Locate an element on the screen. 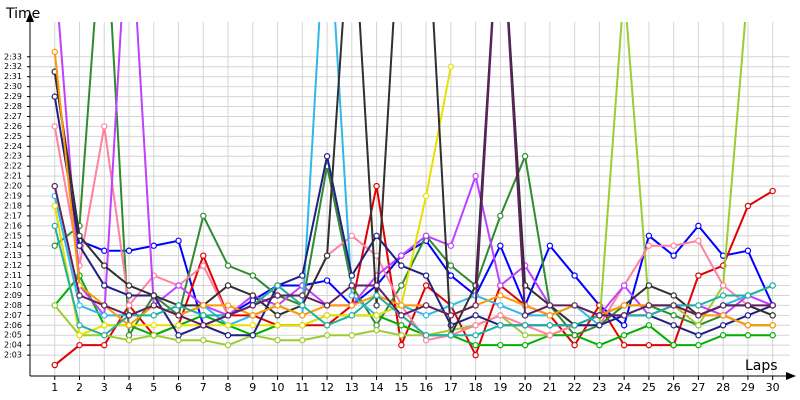 This screenshot has height=400, width=800. y-tick-label: 2:32 is located at coordinates (13, 66).